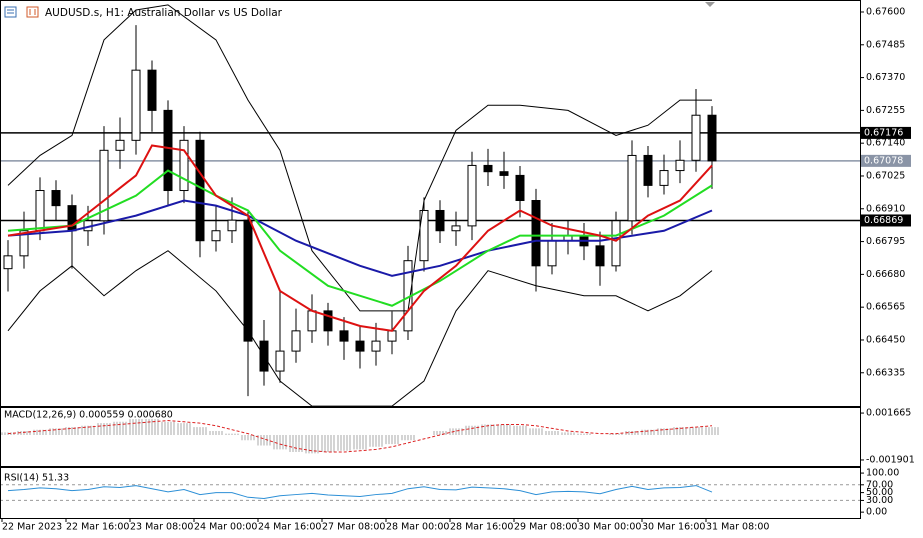  Describe the element at coordinates (88, 415) in the screenshot. I see `macd-title: MACD(12,26,9) 0.000559 0.000680` at that location.